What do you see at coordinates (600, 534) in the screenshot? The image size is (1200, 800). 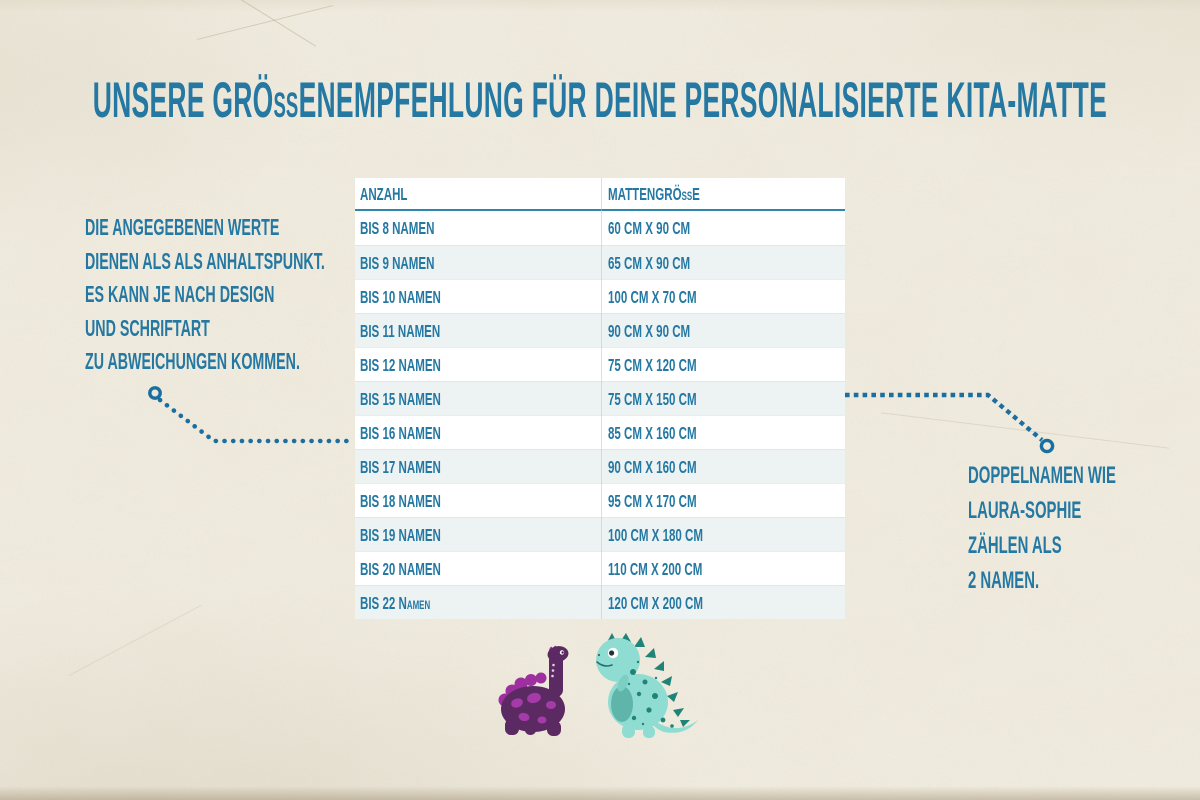 I see `table-row: BIS 19 NAMEN 100 CM X 180 CM` at bounding box center [600, 534].